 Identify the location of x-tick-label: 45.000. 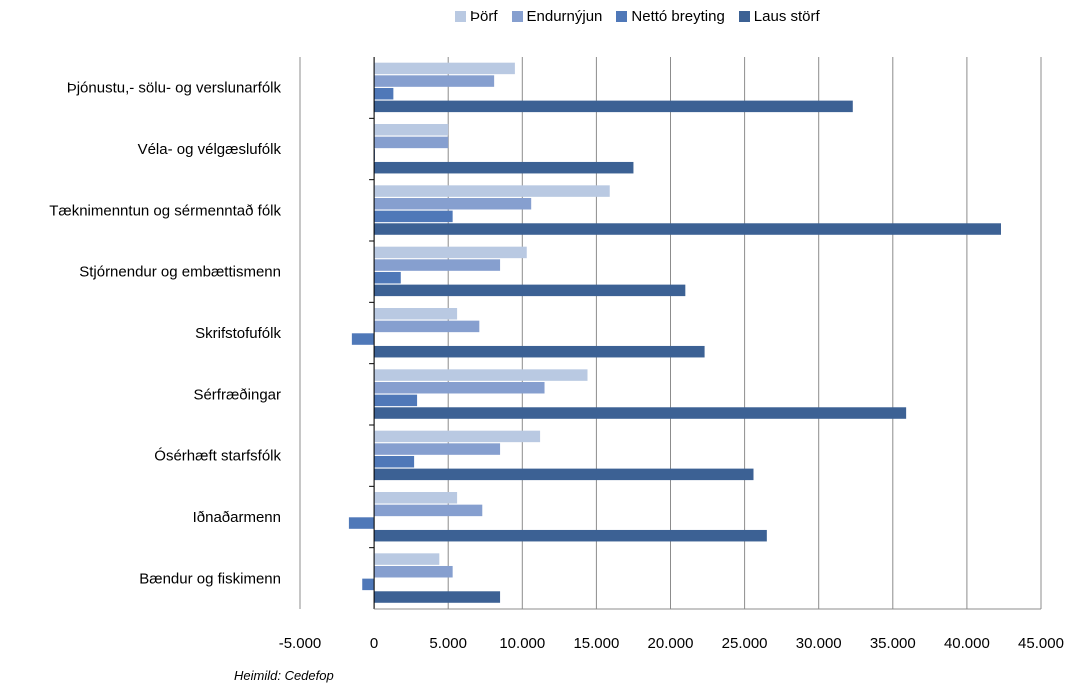
(1041, 643).